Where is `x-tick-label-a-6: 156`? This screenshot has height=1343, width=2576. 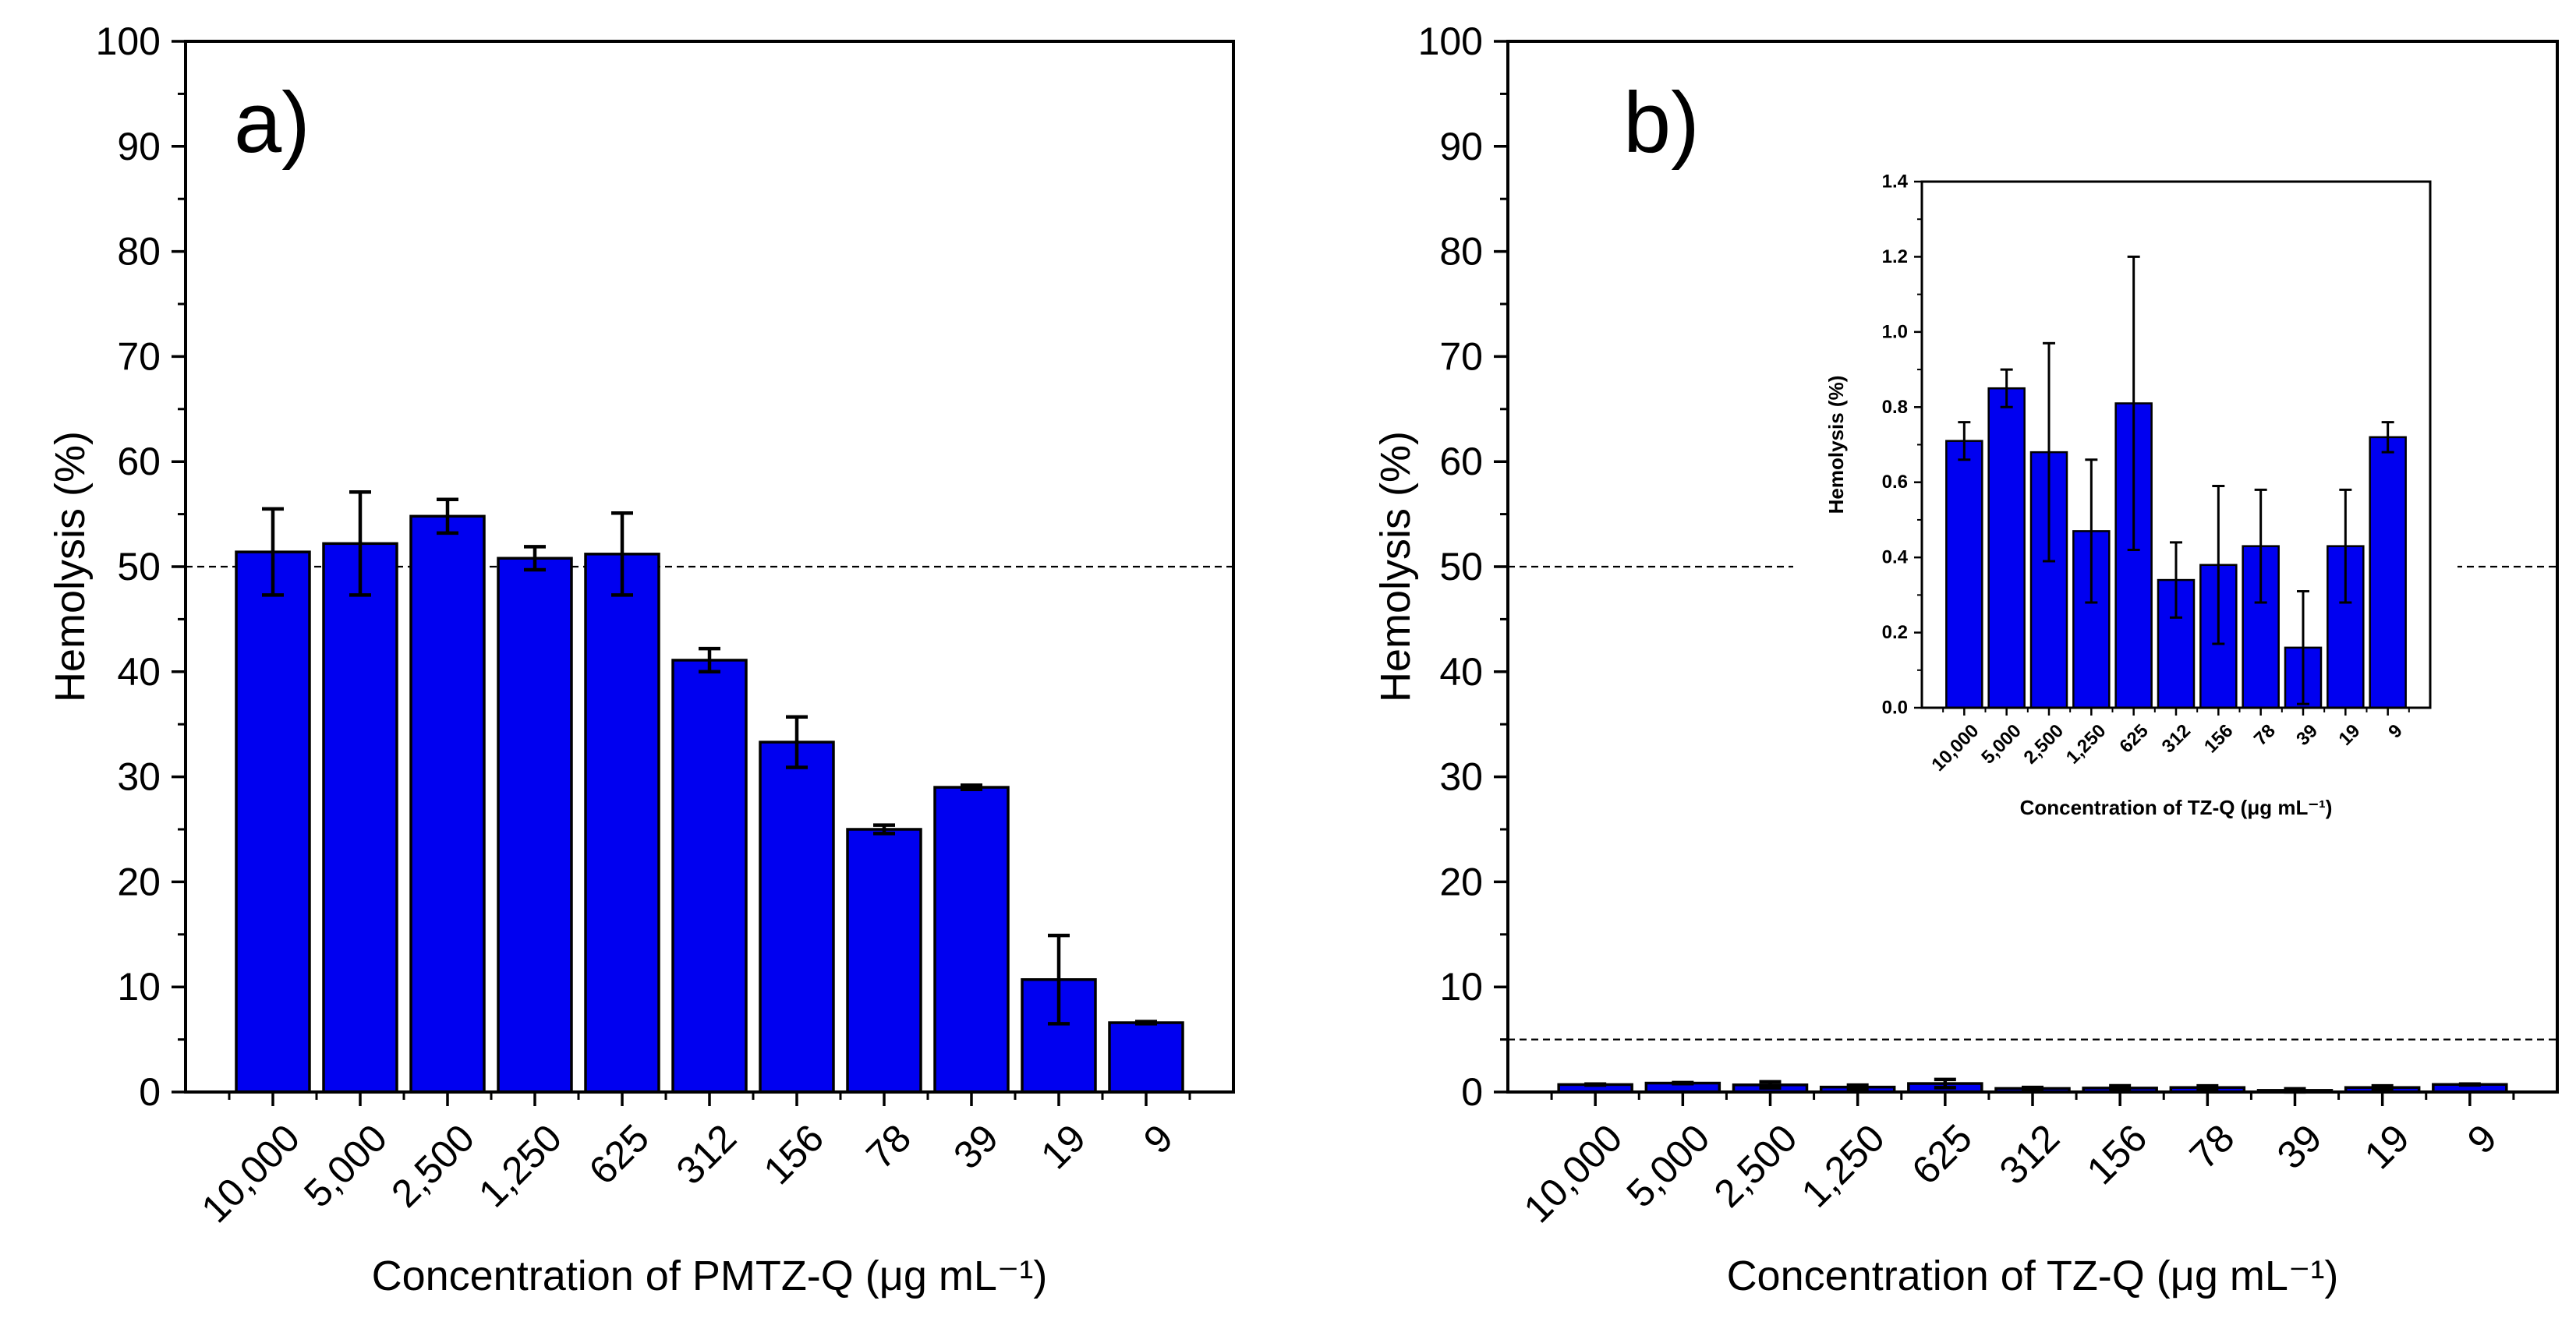
x-tick-label-a-6: 156 is located at coordinates (794, 1154).